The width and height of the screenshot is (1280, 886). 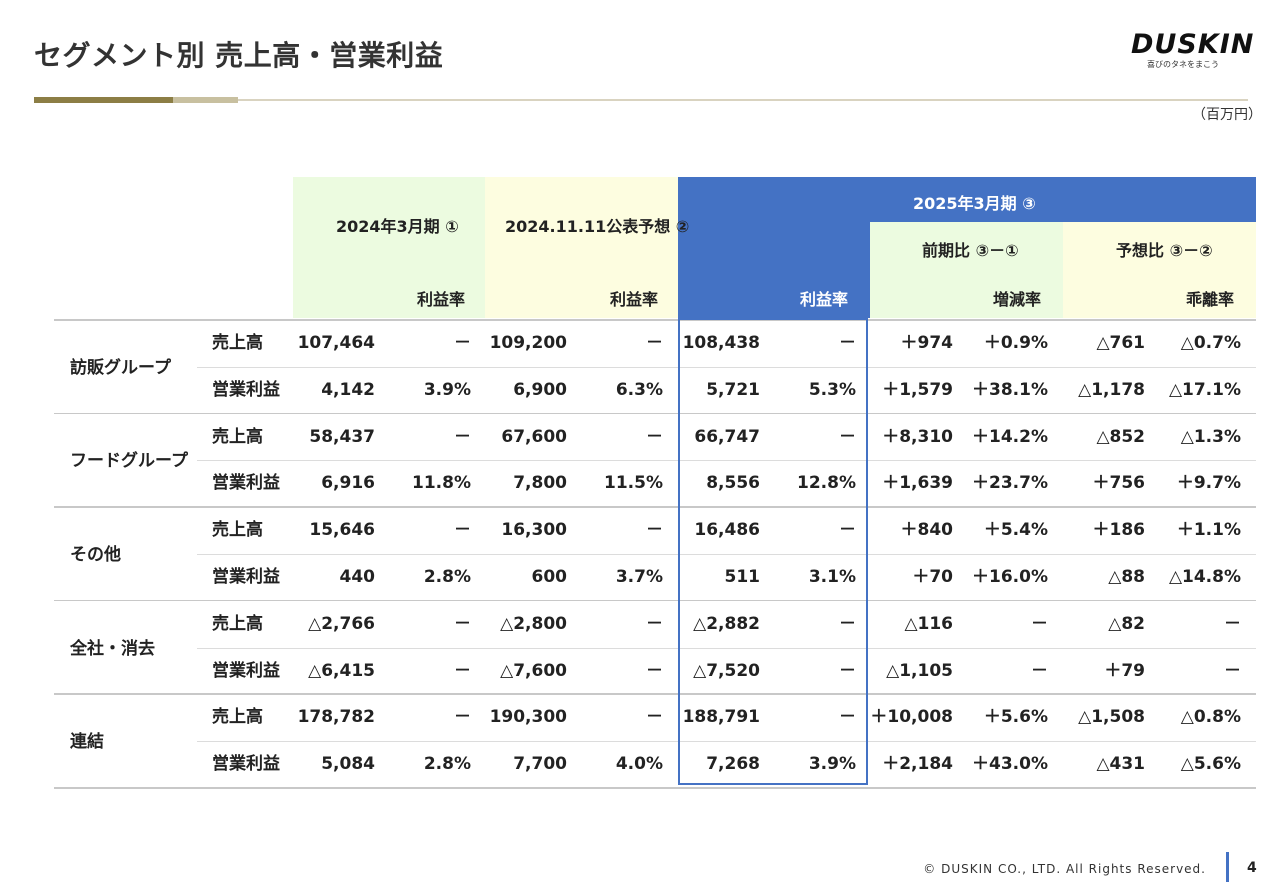 What do you see at coordinates (103, 100) in the screenshot?
I see `title-rule-accent` at bounding box center [103, 100].